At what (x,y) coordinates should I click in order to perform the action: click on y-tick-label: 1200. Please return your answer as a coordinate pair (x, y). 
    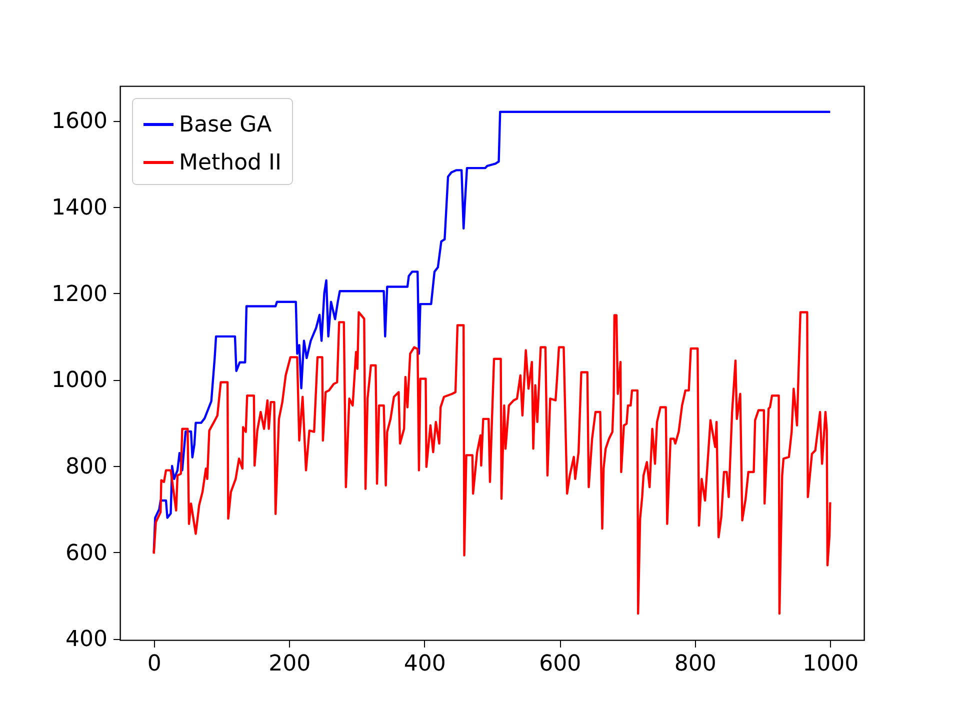
    Looking at the image, I should click on (80, 294).